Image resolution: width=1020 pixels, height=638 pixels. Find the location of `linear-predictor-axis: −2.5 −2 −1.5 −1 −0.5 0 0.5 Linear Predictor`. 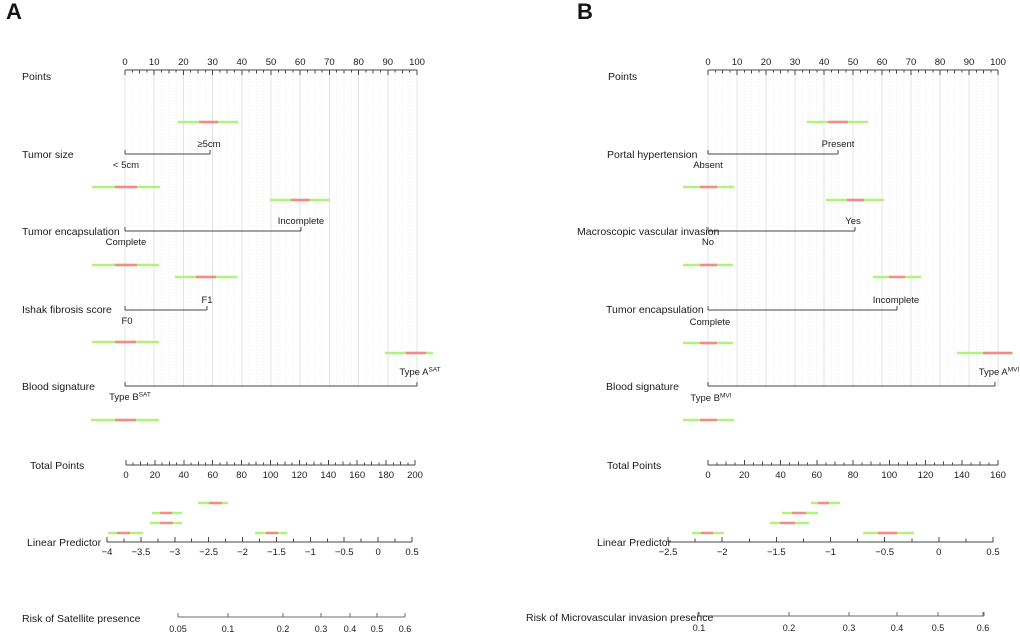

linear-predictor-axis: −2.5 −2 −1.5 −1 −0.5 0 0.5 Linear Predictor is located at coordinates (798, 547).